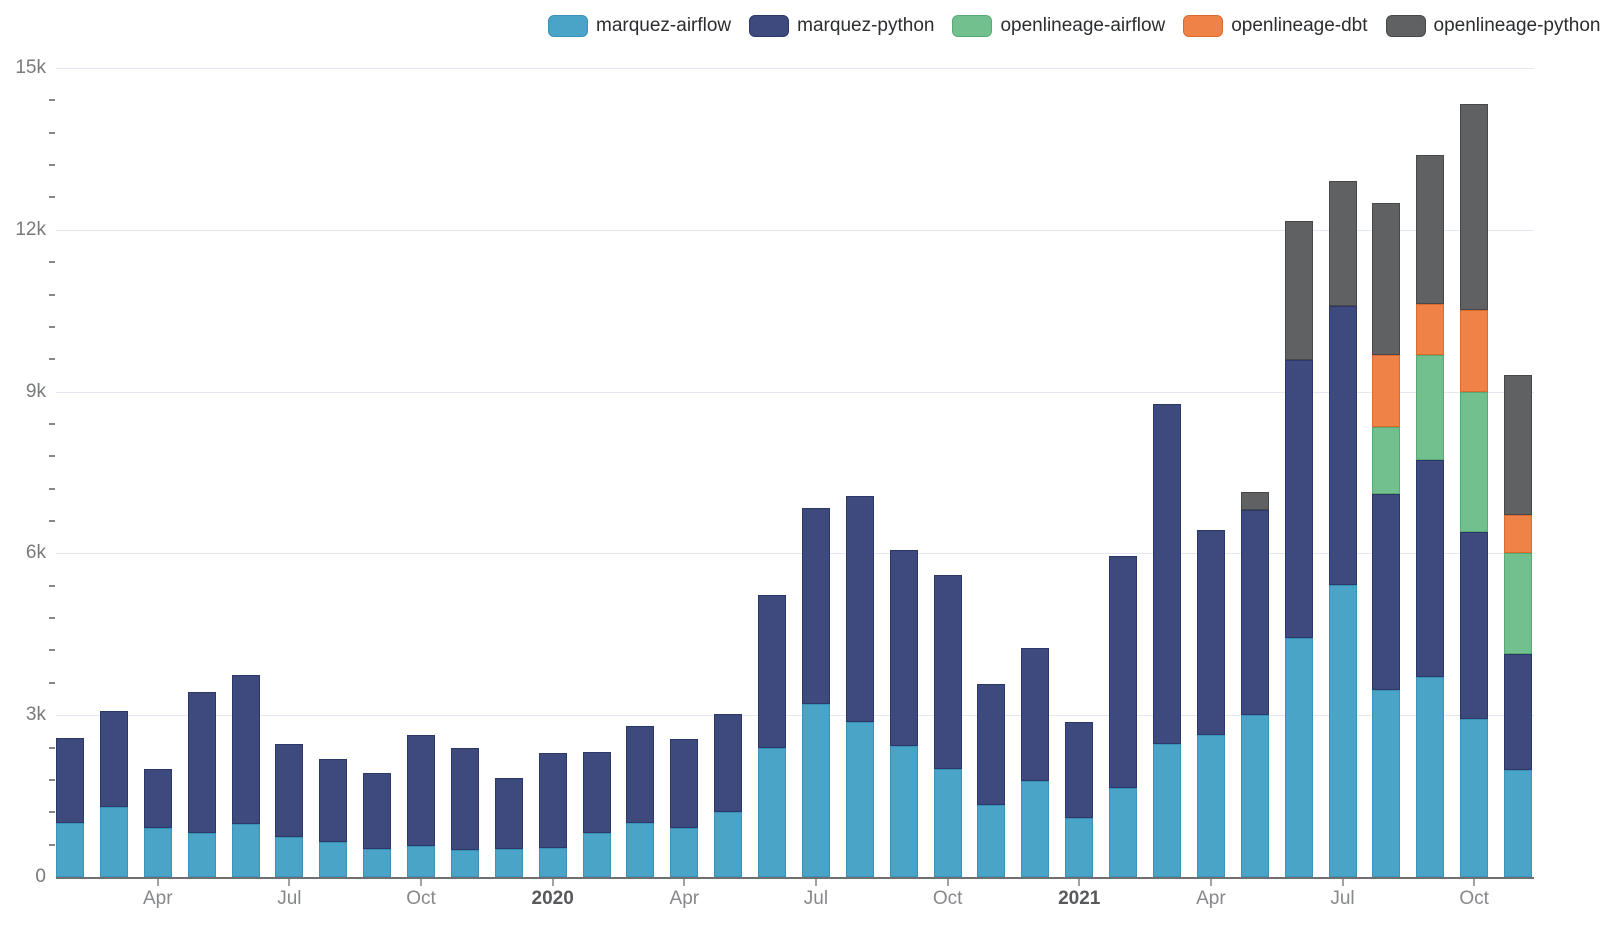 This screenshot has height=933, width=1600. Describe the element at coordinates (1492, 26) in the screenshot. I see `legend-item-openlineage-python: openlineage-python` at that location.